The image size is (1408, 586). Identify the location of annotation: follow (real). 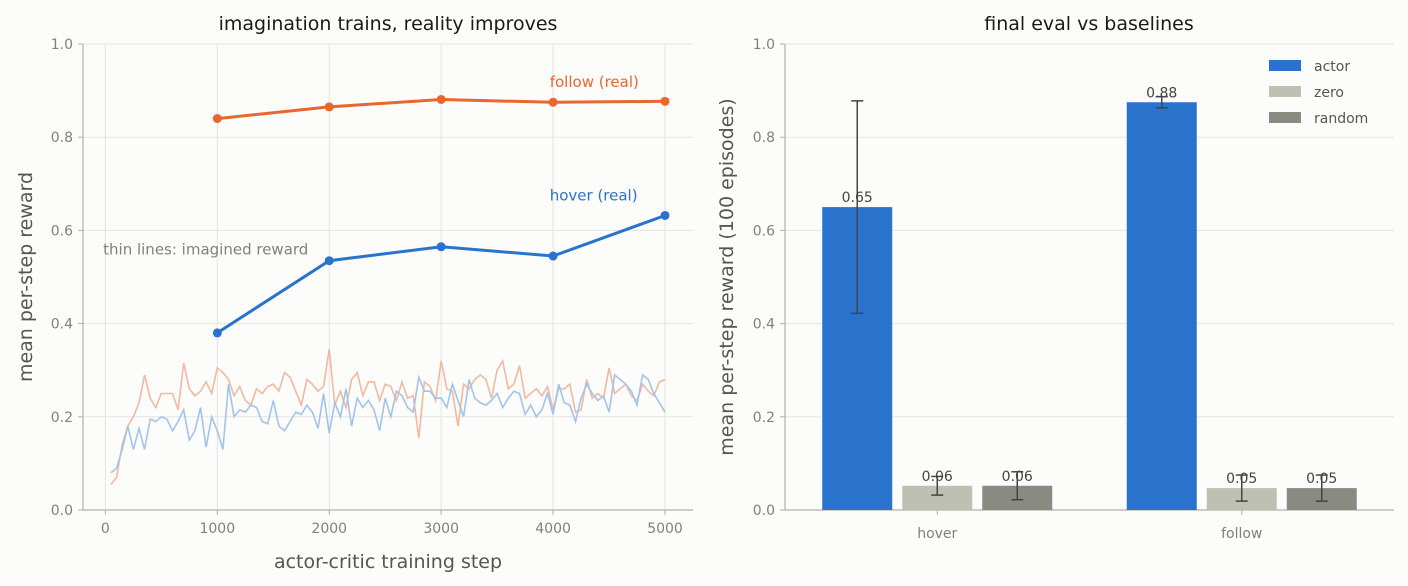
(594, 82).